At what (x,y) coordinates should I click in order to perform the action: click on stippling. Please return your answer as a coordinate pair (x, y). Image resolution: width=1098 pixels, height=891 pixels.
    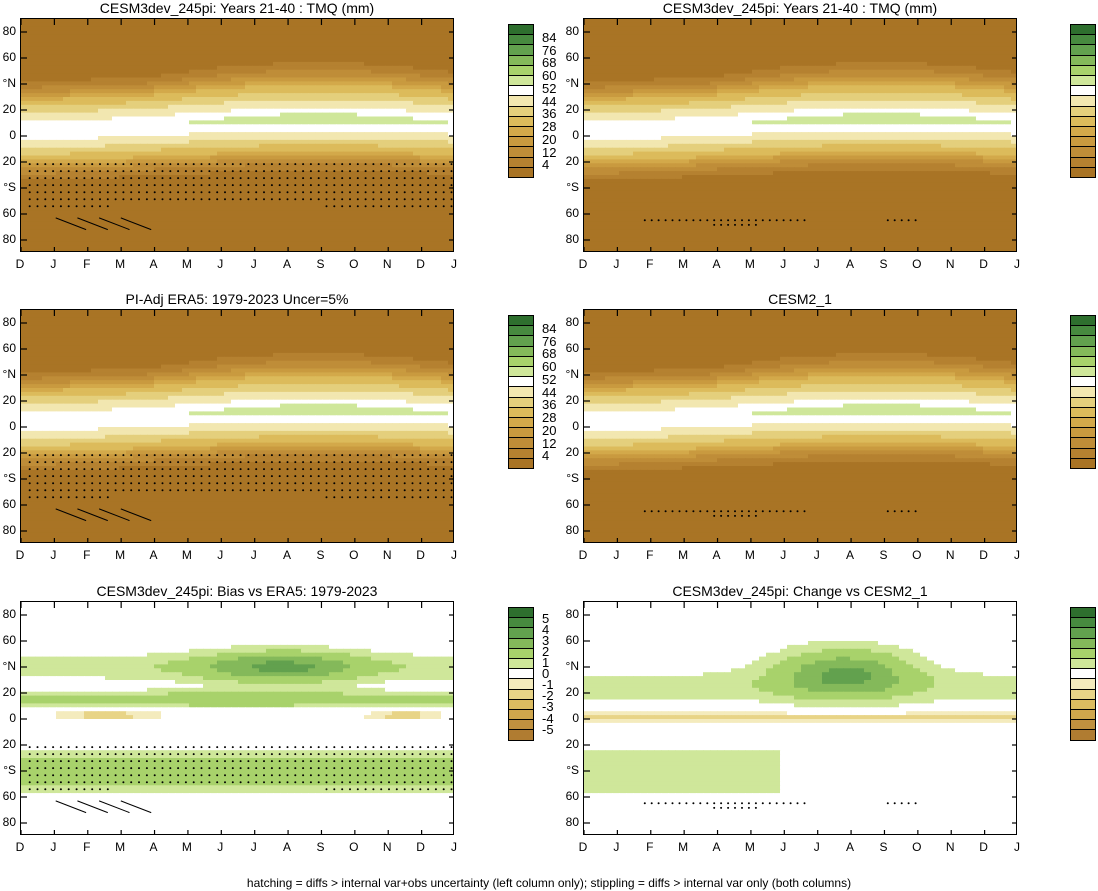
    Looking at the image, I should click on (780, 222).